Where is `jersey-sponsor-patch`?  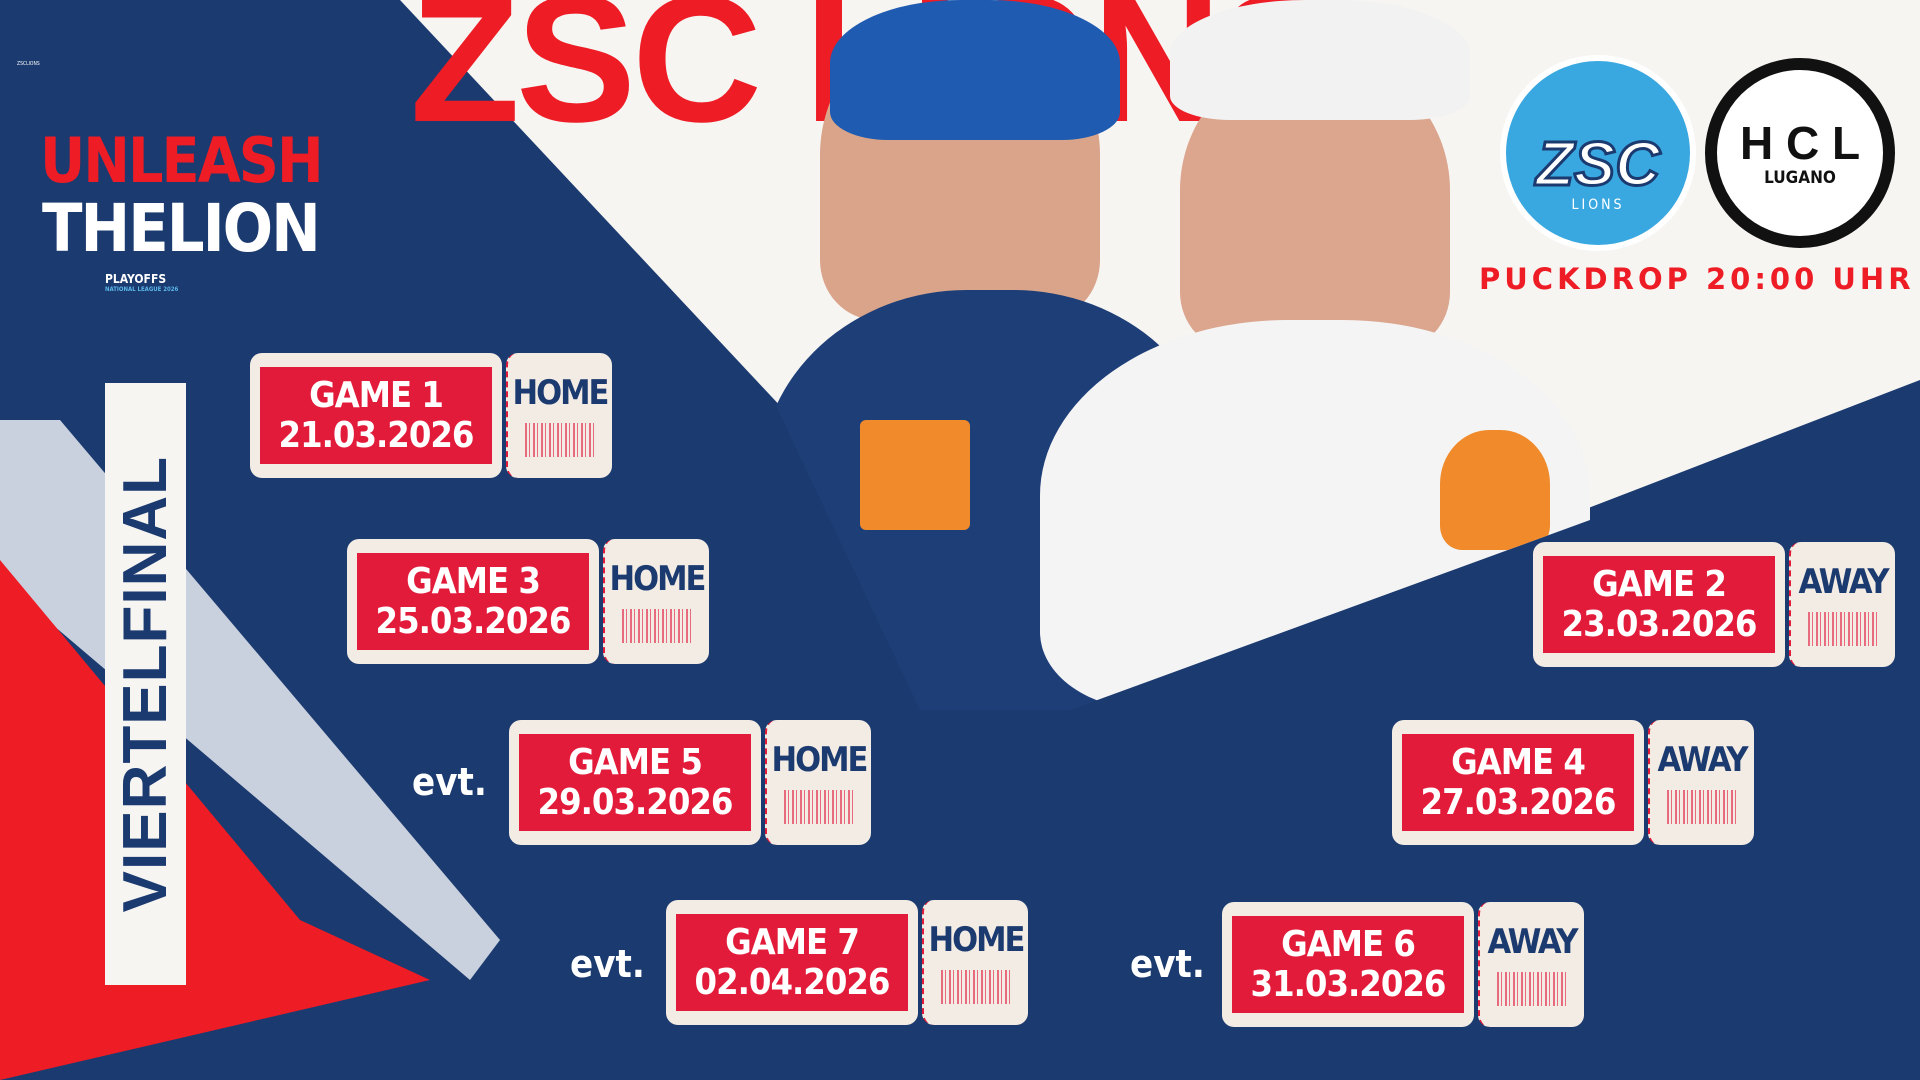 jersey-sponsor-patch is located at coordinates (915, 475).